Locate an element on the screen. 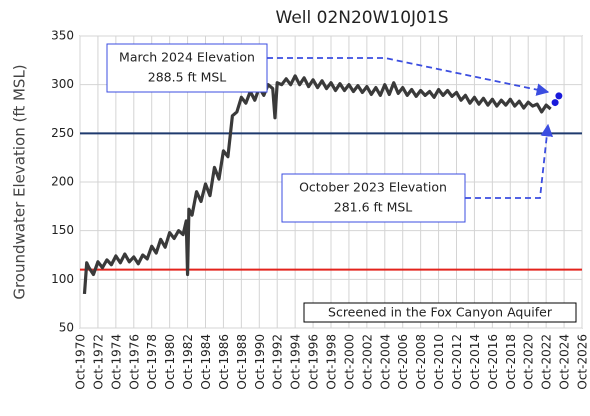 Image resolution: width=590 pixels, height=416 pixels. x-tick-label: Oct-1974 is located at coordinates (116, 362).